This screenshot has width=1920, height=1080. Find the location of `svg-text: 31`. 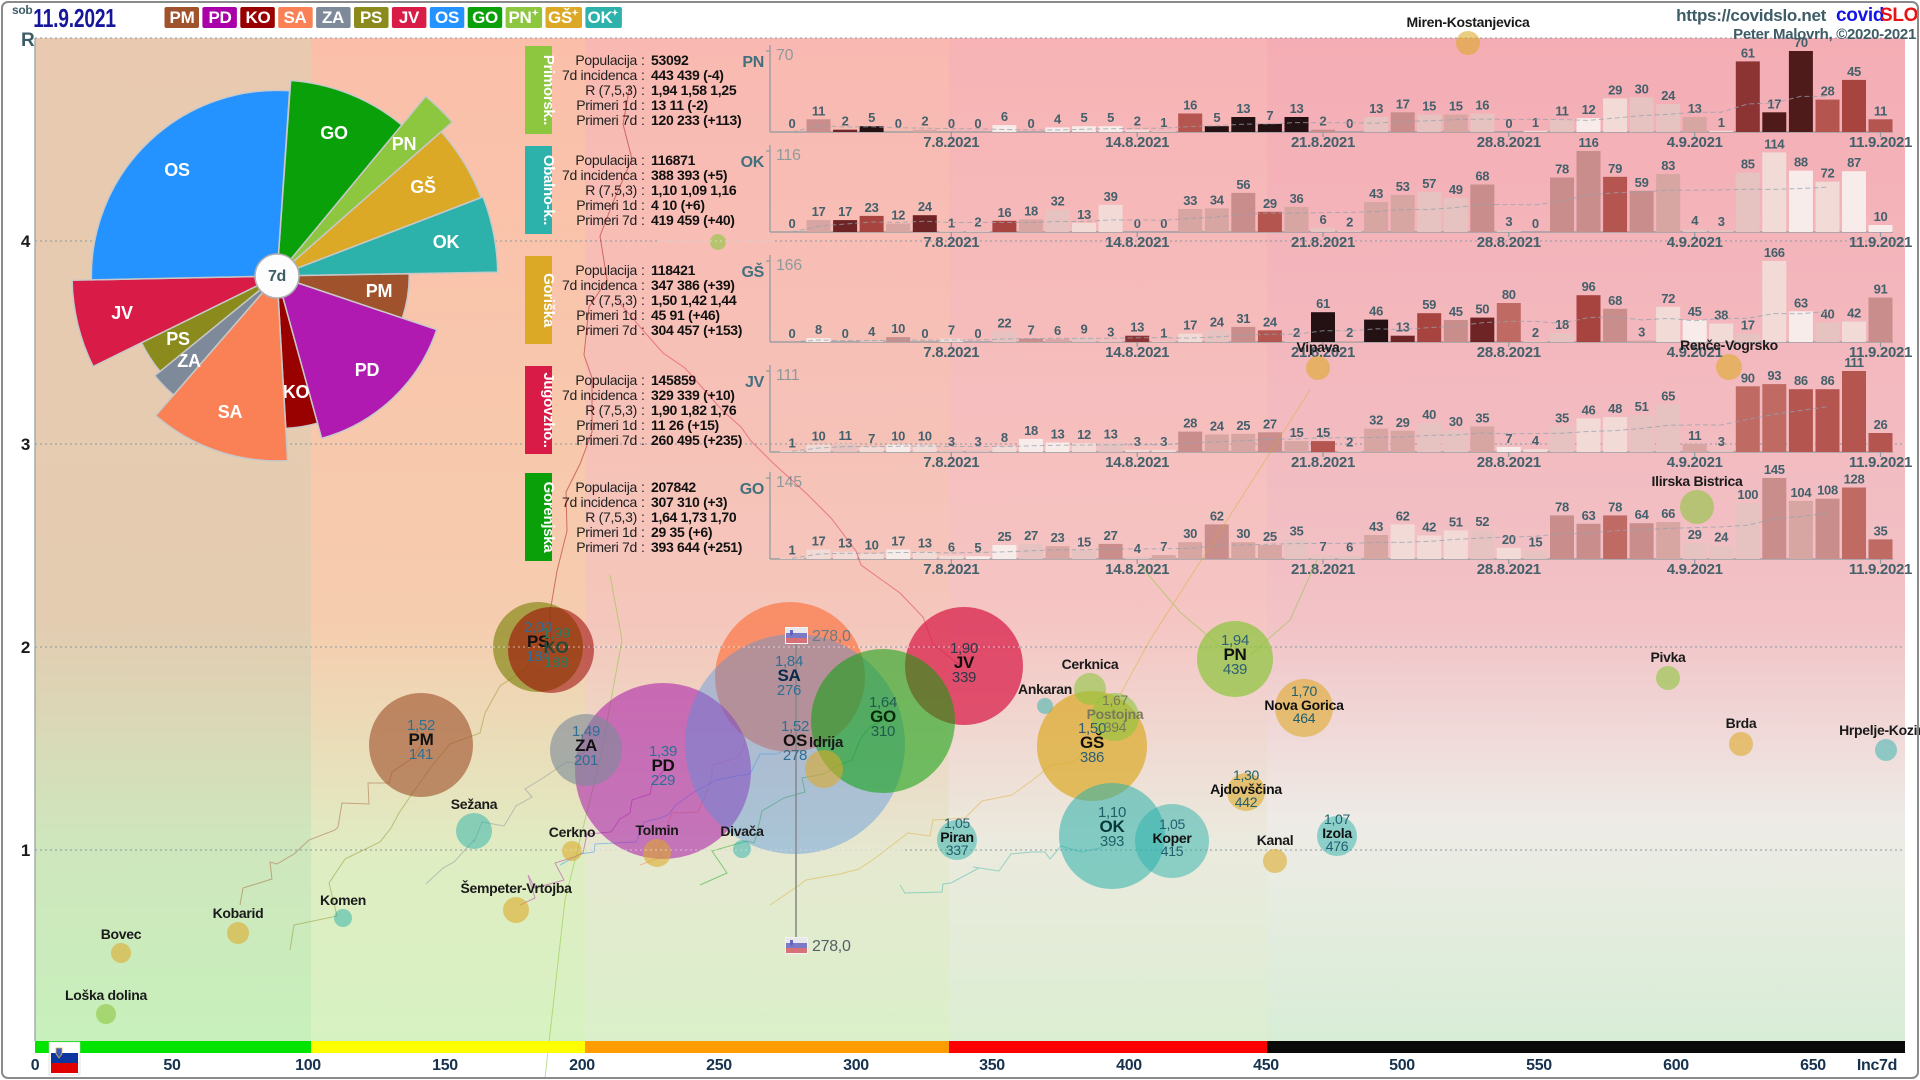

svg-text: 31 is located at coordinates (1243, 318).